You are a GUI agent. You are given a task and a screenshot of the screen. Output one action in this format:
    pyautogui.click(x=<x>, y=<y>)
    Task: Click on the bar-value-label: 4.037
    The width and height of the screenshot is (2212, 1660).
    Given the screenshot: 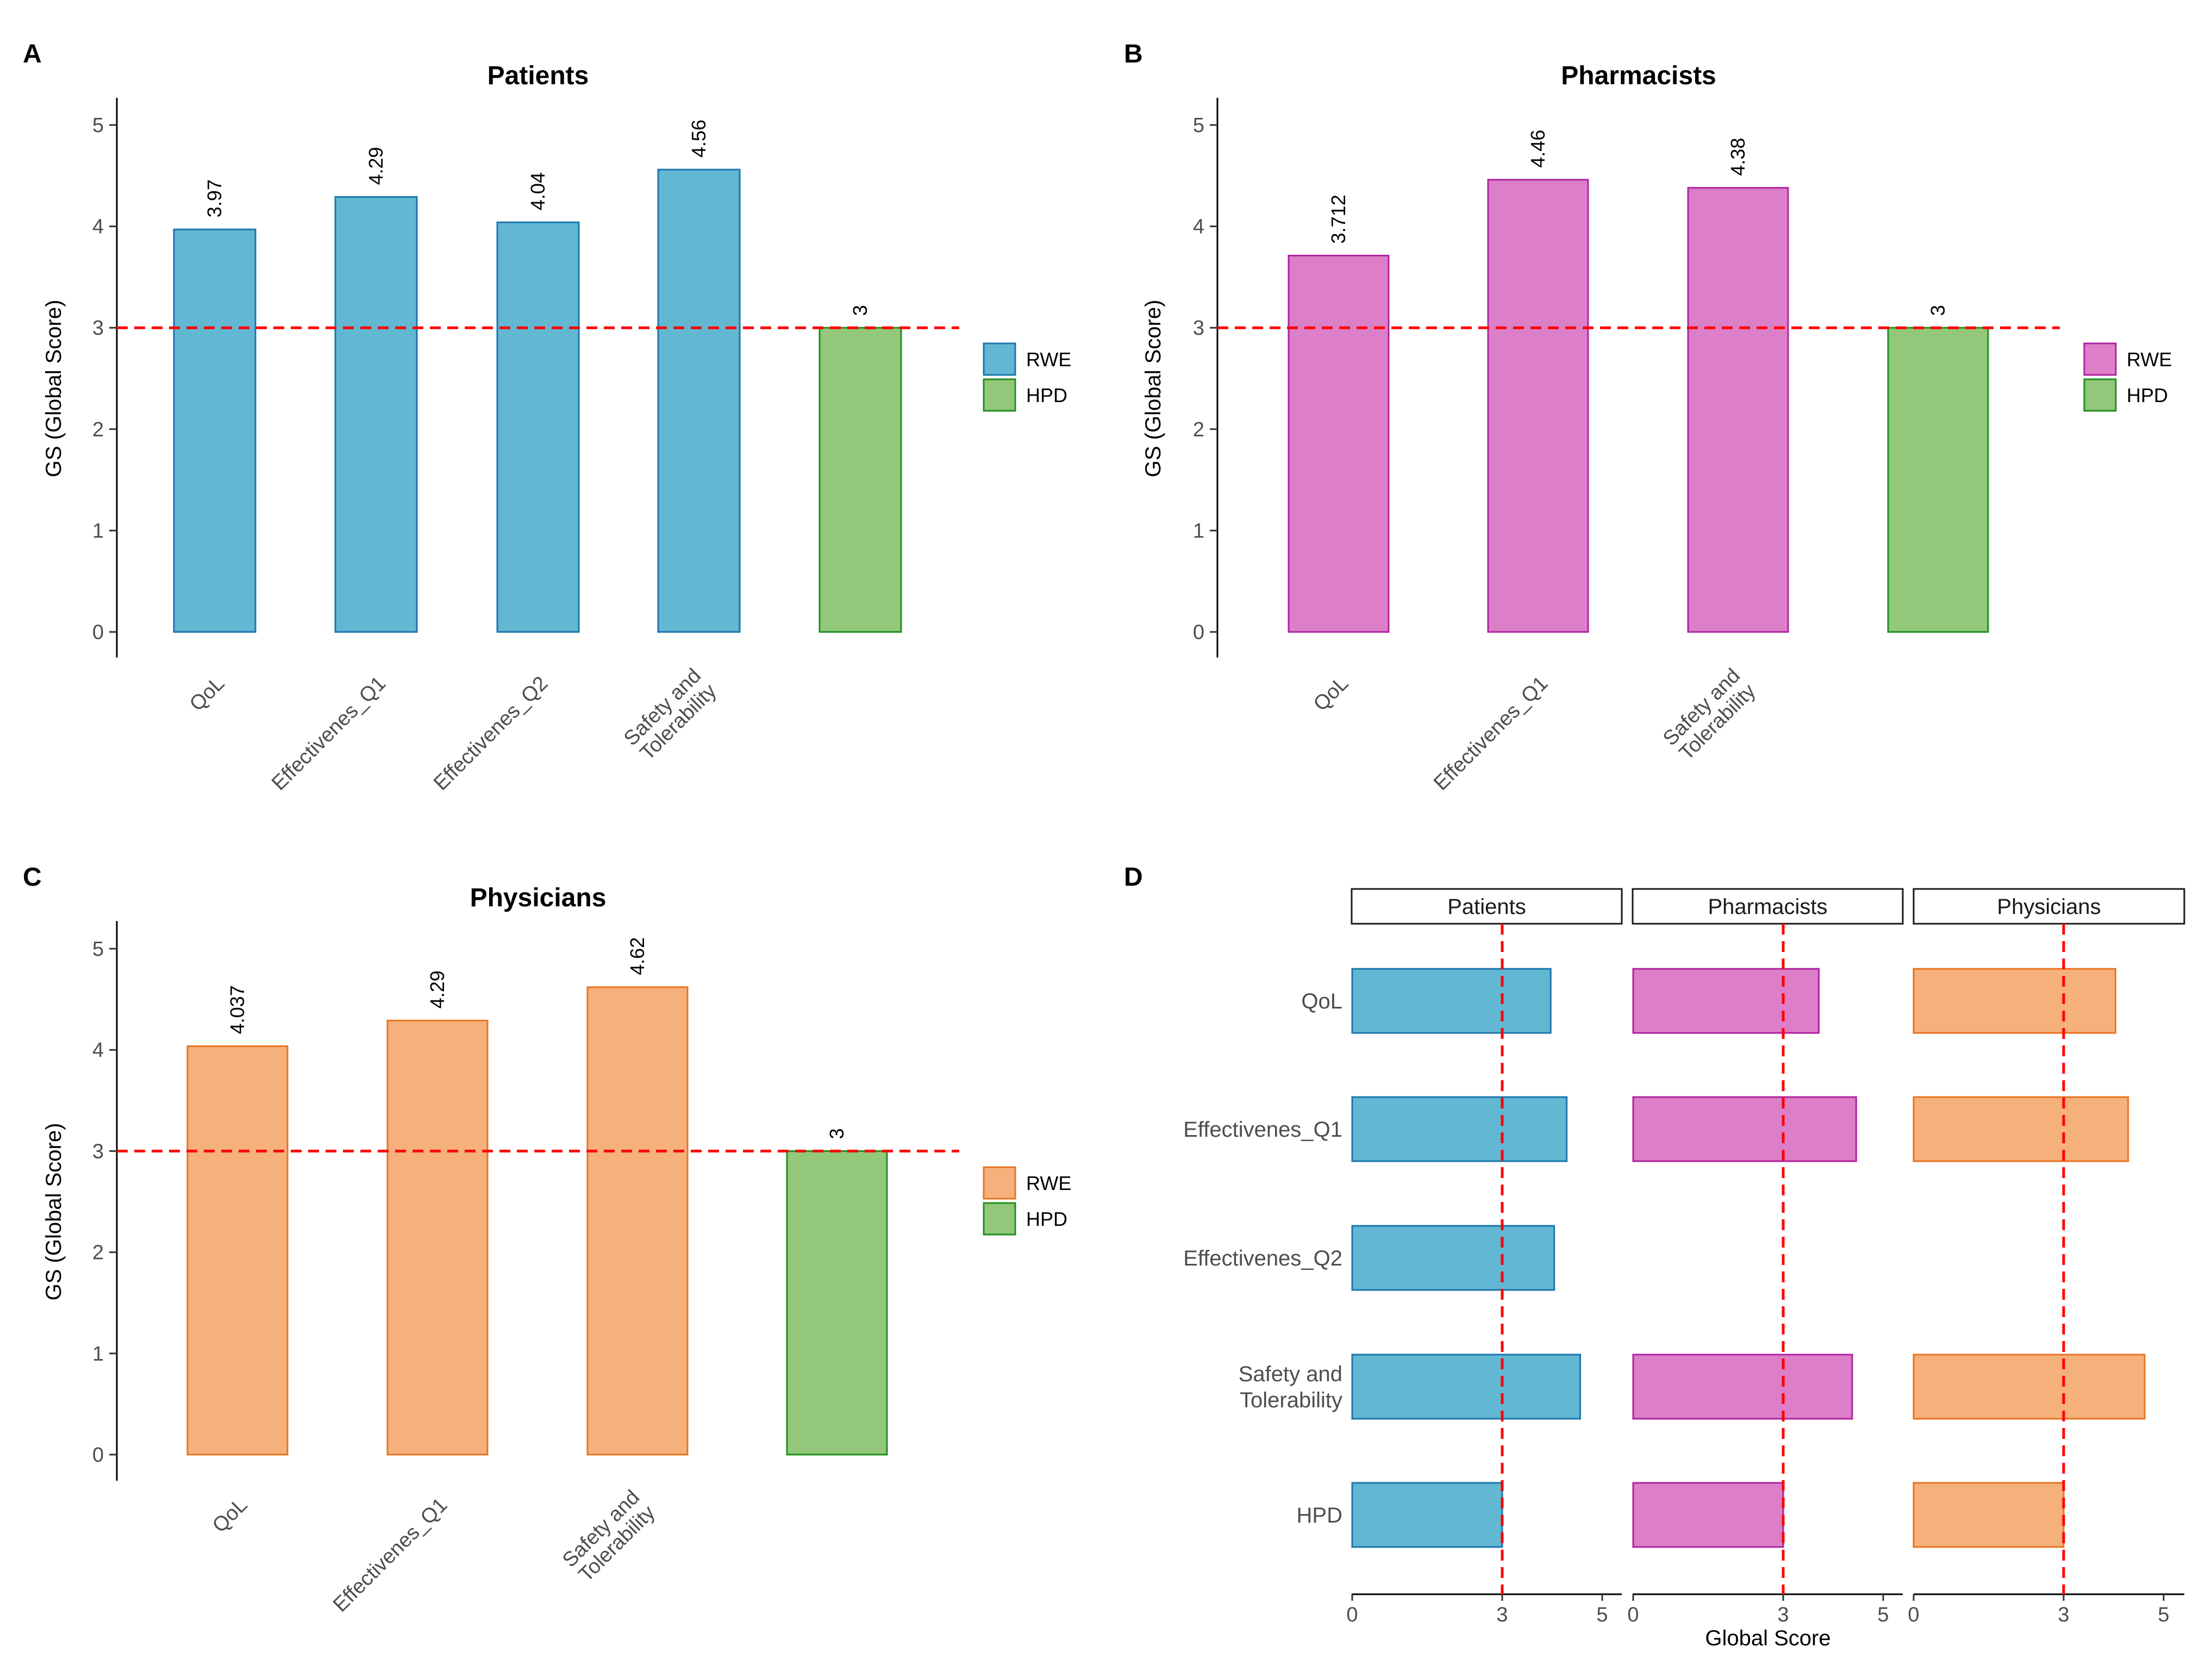 What is the action you would take?
    pyautogui.click(x=237, y=1009)
    